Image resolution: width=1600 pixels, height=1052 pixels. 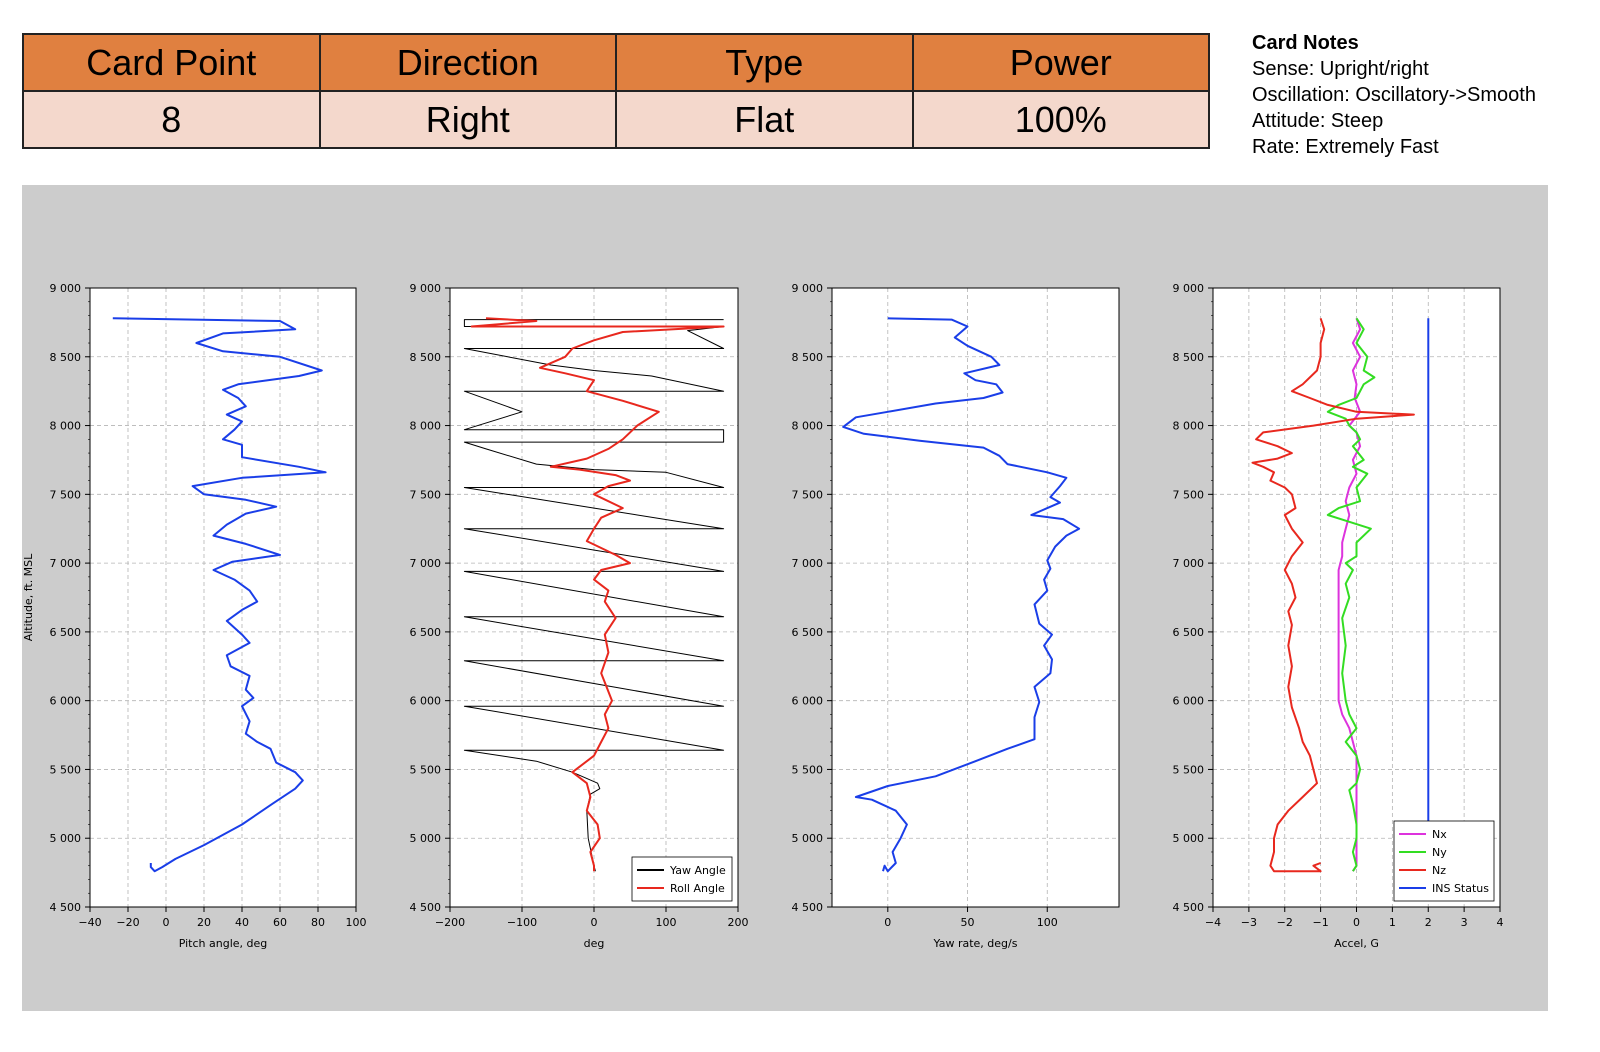 I want to click on header-power: Power, so click(x=1060, y=62).